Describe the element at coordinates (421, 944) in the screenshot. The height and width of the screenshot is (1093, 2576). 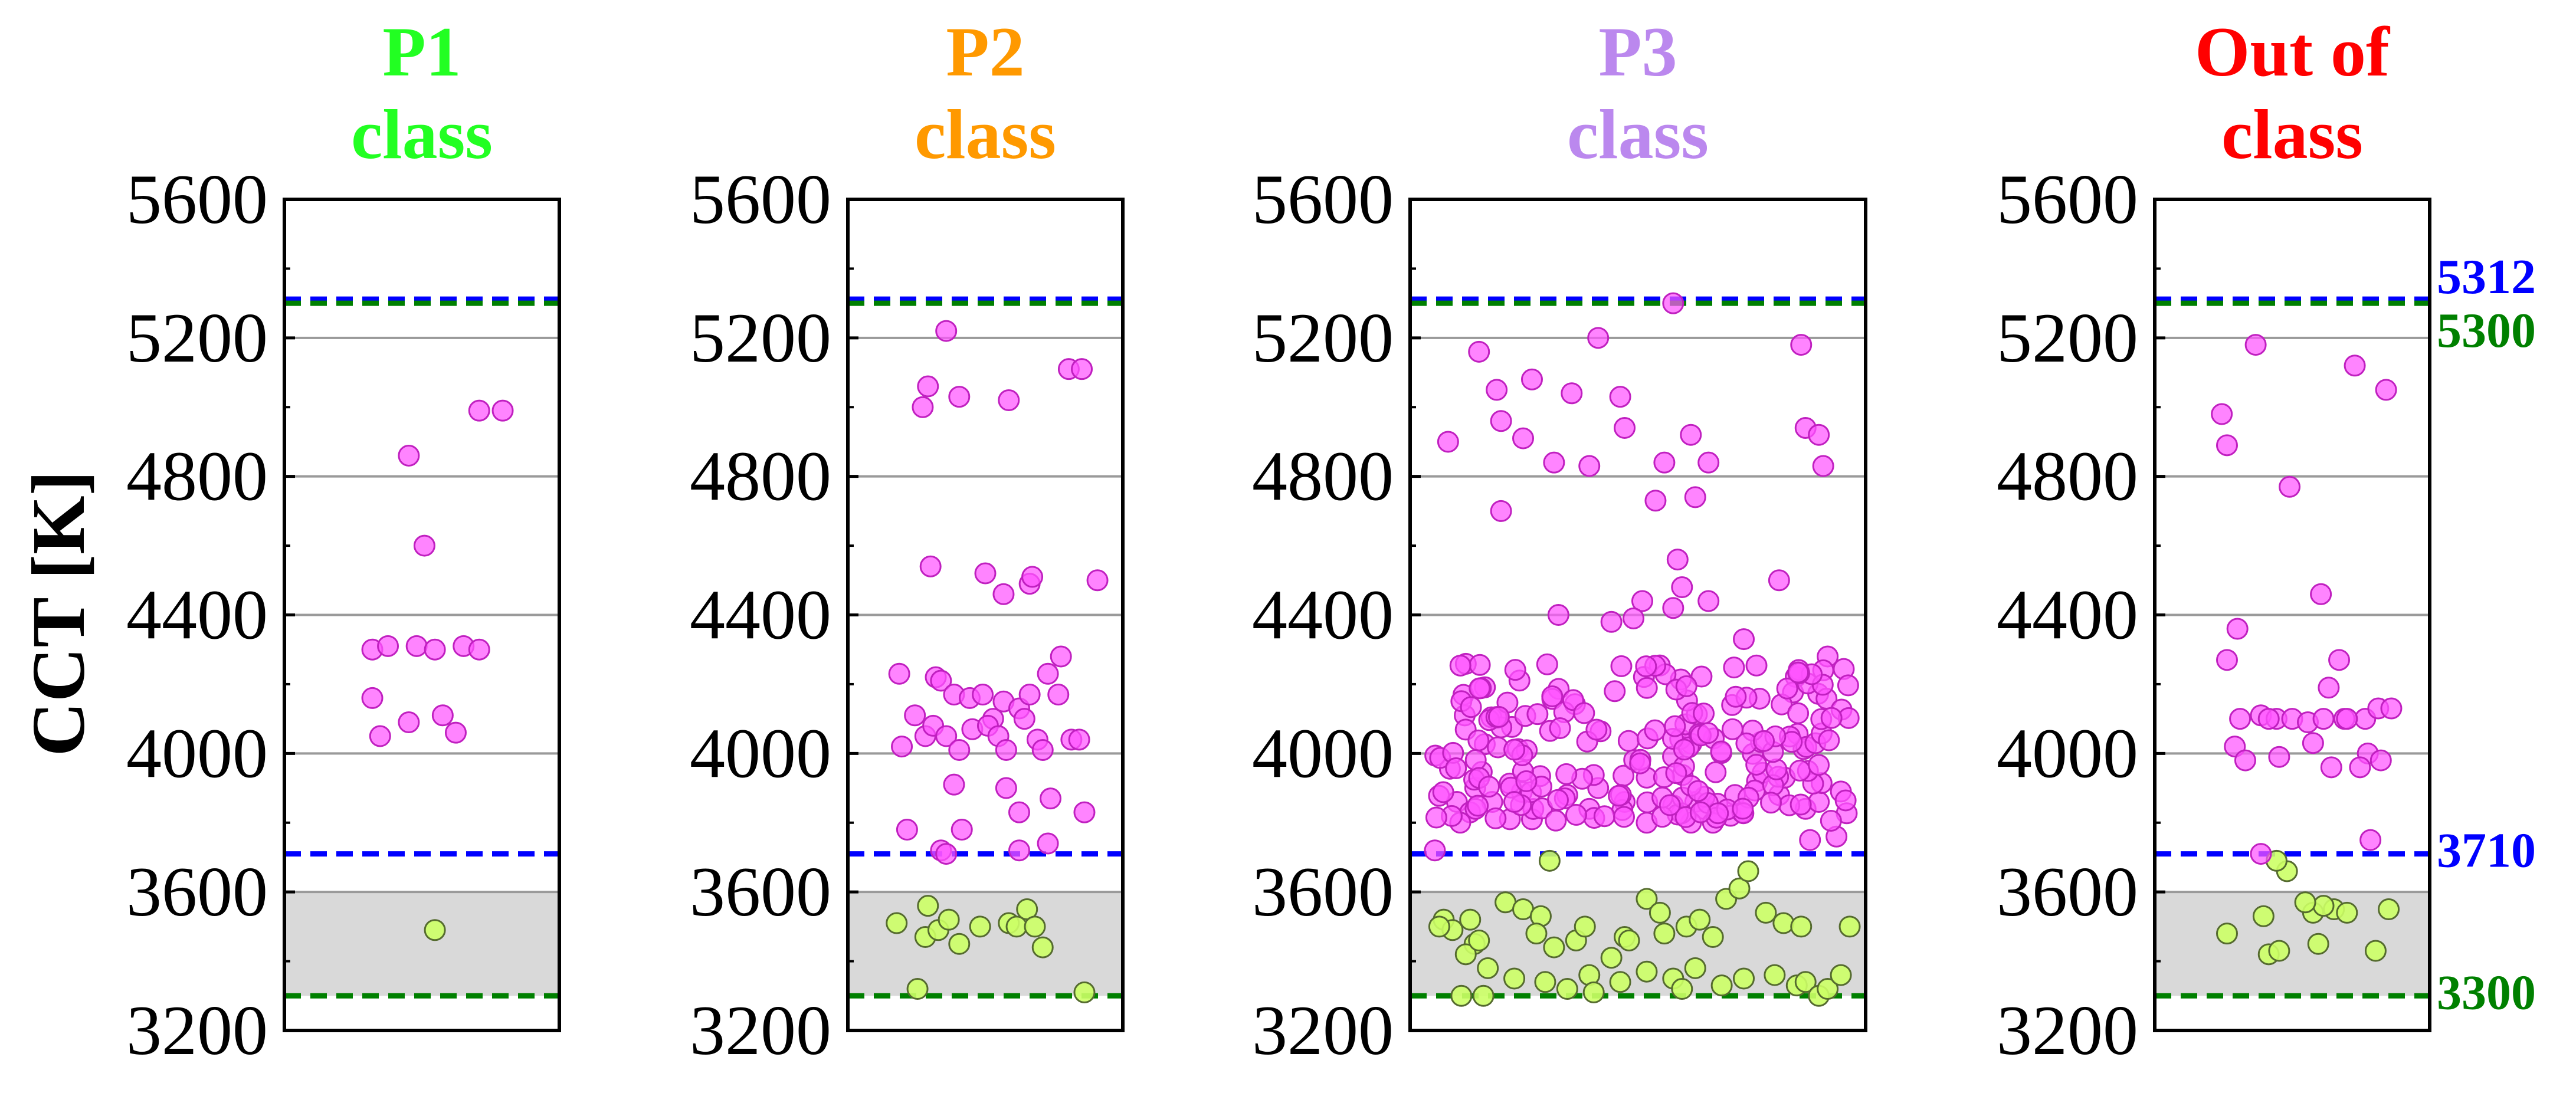
I see `shaded-band` at that location.